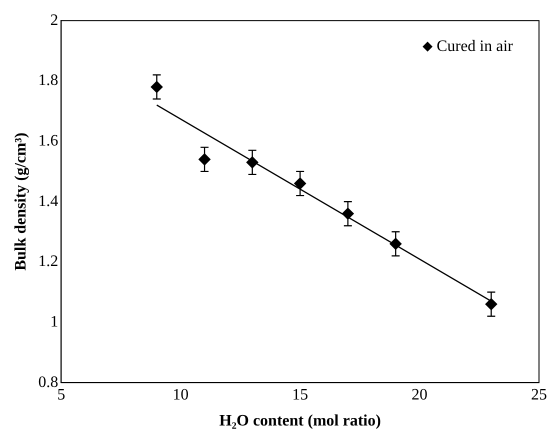  Describe the element at coordinates (180, 395) in the screenshot. I see `x-tick-label: 10` at that location.